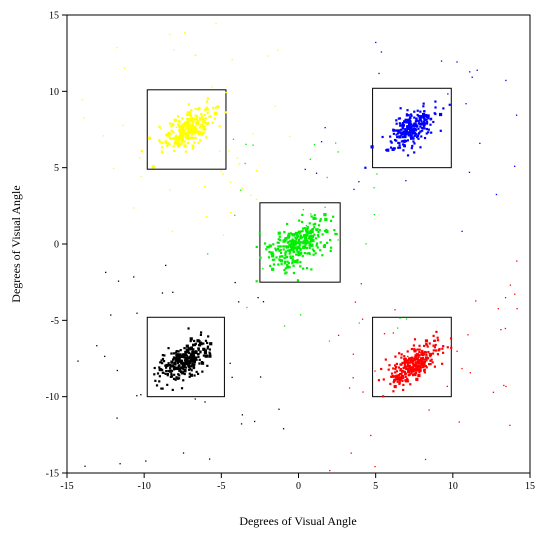 The image size is (538, 537). What do you see at coordinates (298, 486) in the screenshot?
I see `x-tick-label: 0` at bounding box center [298, 486].